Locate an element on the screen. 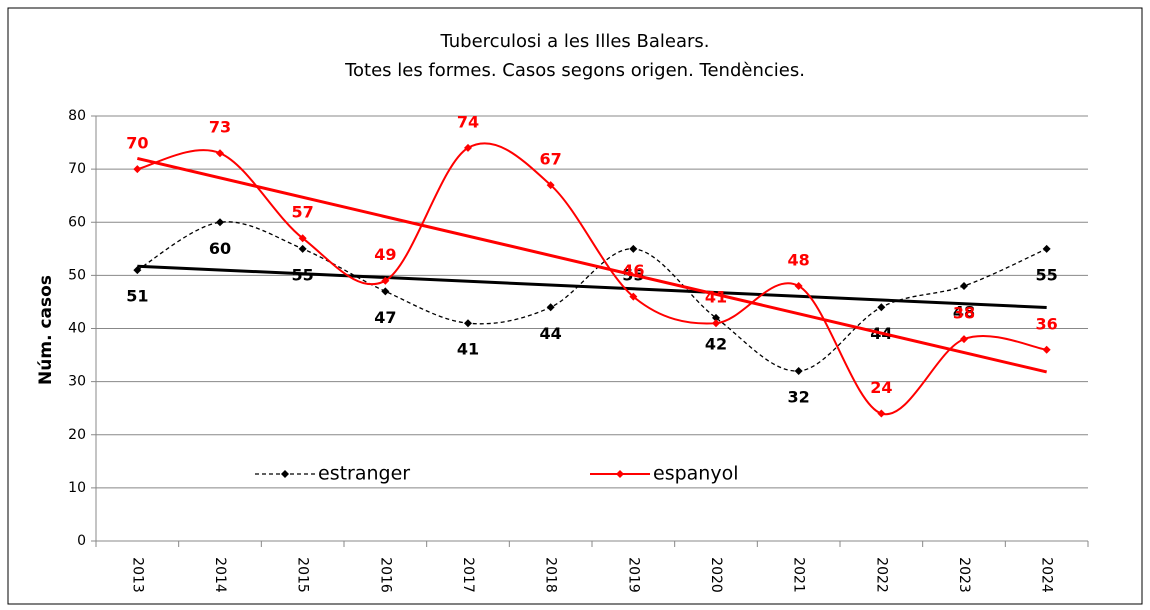 The image size is (1150, 610). y-axis-label: Núm. casos is located at coordinates (46, 330).